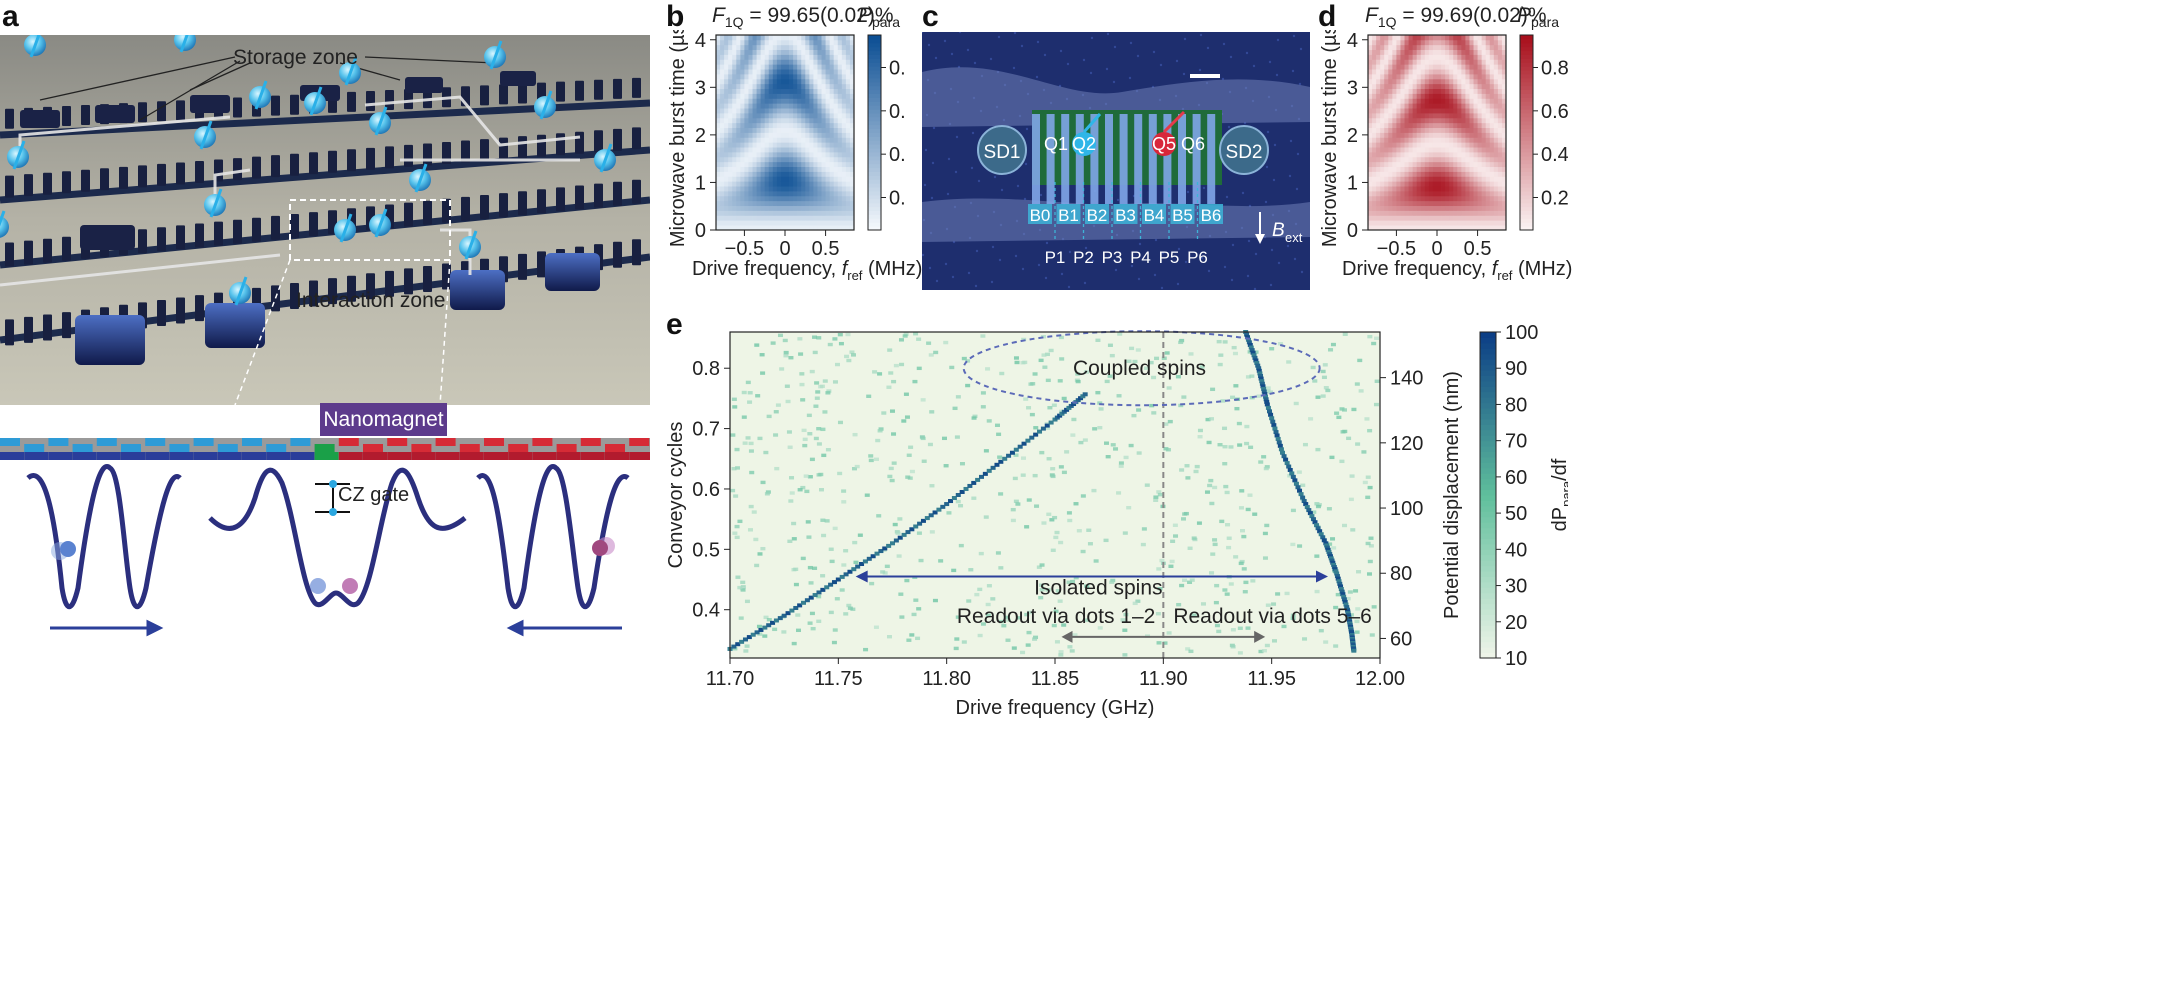 The image size is (2169, 992). What do you see at coordinates (706, 490) in the screenshot?
I see `y-tick-label: 0.6` at bounding box center [706, 490].